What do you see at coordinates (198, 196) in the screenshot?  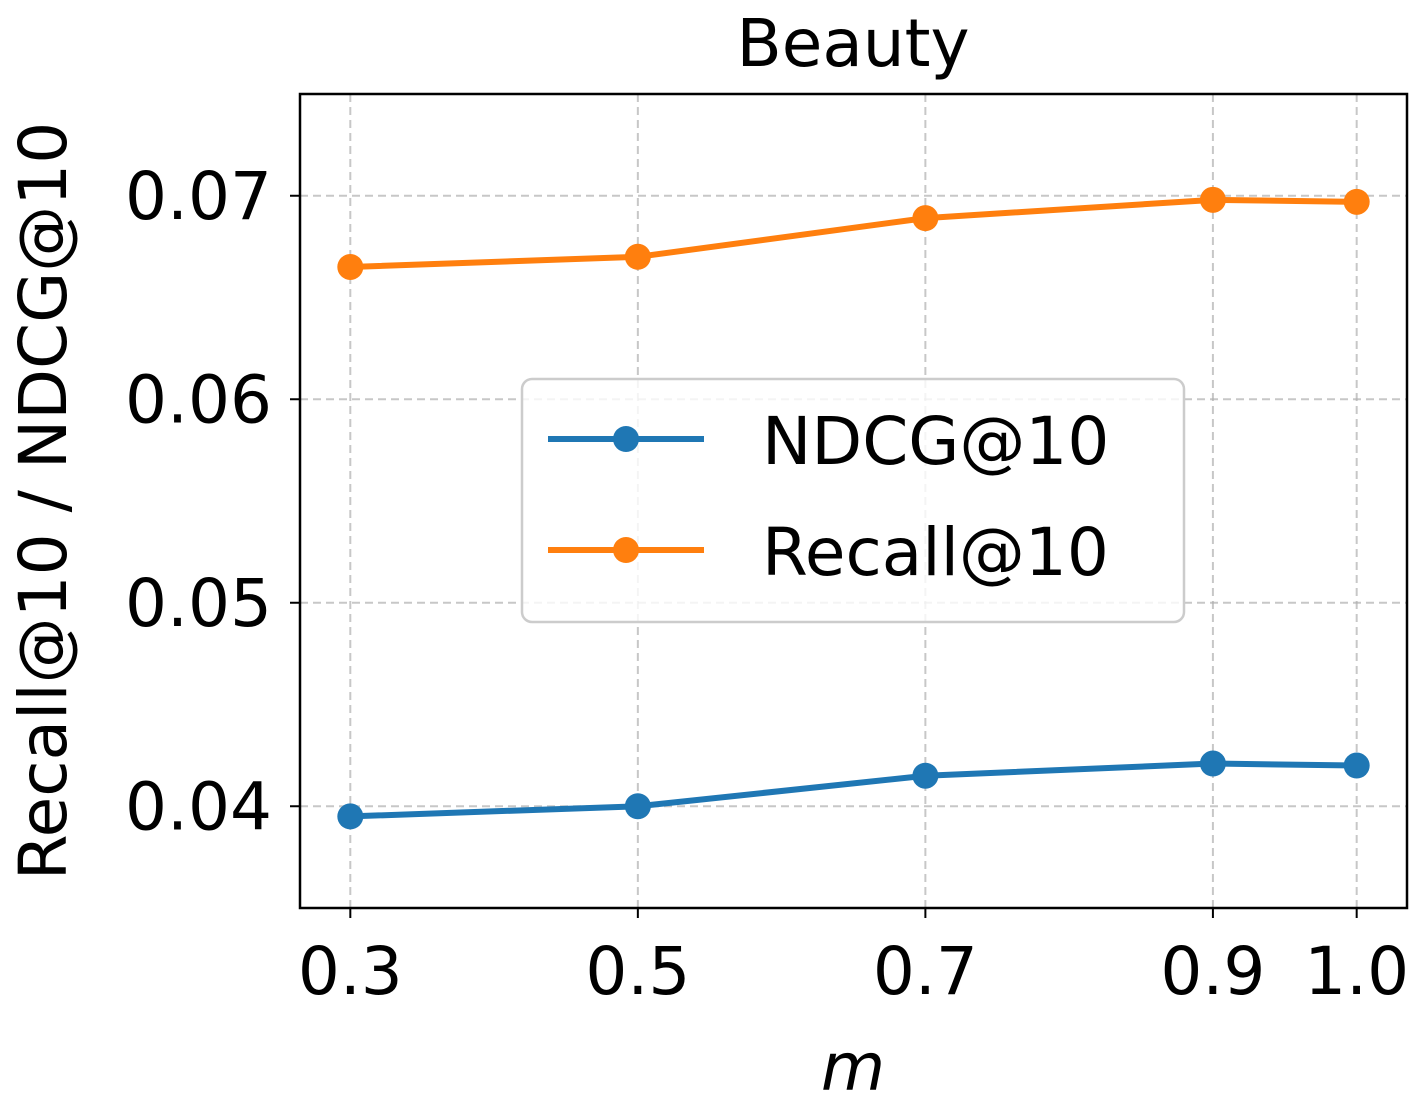 I see `y-tick-label: 0.07` at bounding box center [198, 196].